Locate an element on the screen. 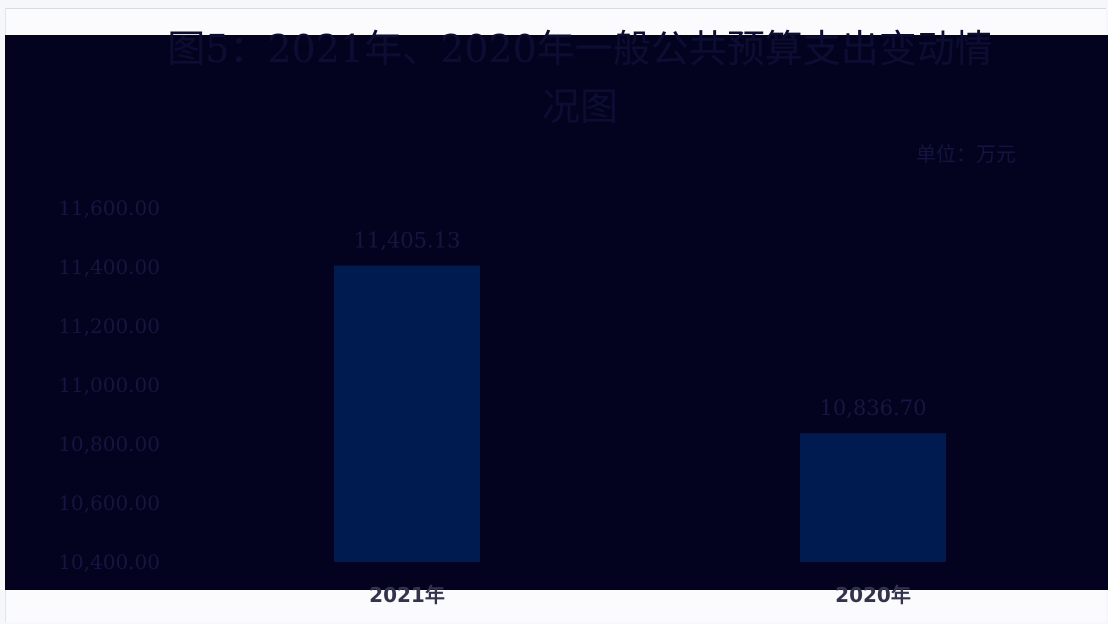 The height and width of the screenshot is (624, 1108). y-tick-label: 11,400.00 is located at coordinates (109, 267).